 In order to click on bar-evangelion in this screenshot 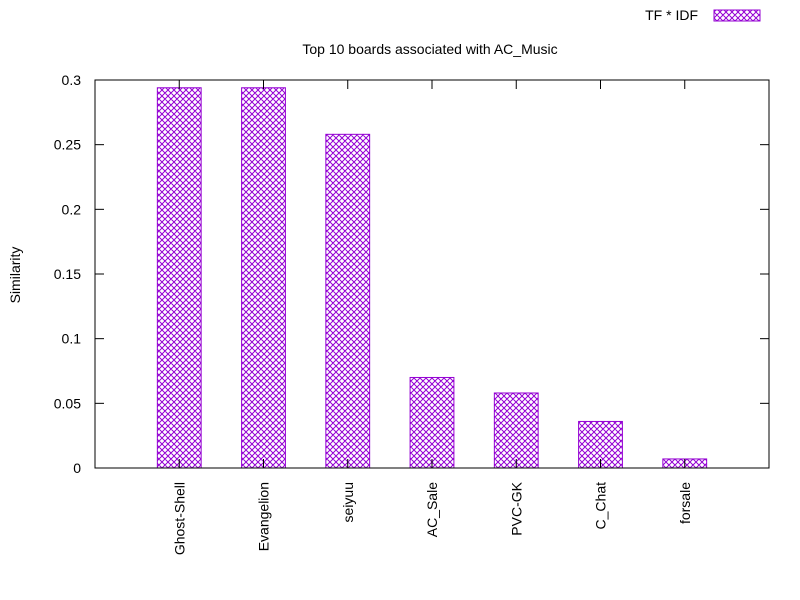, I will do `click(263, 278)`.